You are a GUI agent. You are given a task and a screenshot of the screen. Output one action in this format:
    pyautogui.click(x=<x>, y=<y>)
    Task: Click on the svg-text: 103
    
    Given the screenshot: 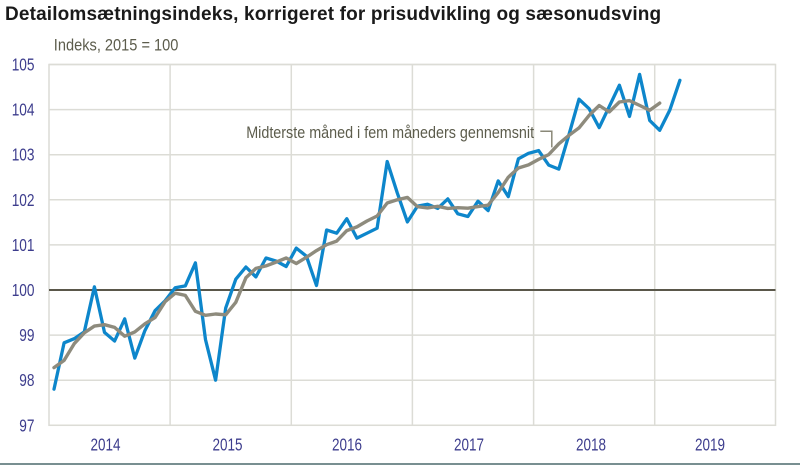 What is the action you would take?
    pyautogui.click(x=23, y=155)
    